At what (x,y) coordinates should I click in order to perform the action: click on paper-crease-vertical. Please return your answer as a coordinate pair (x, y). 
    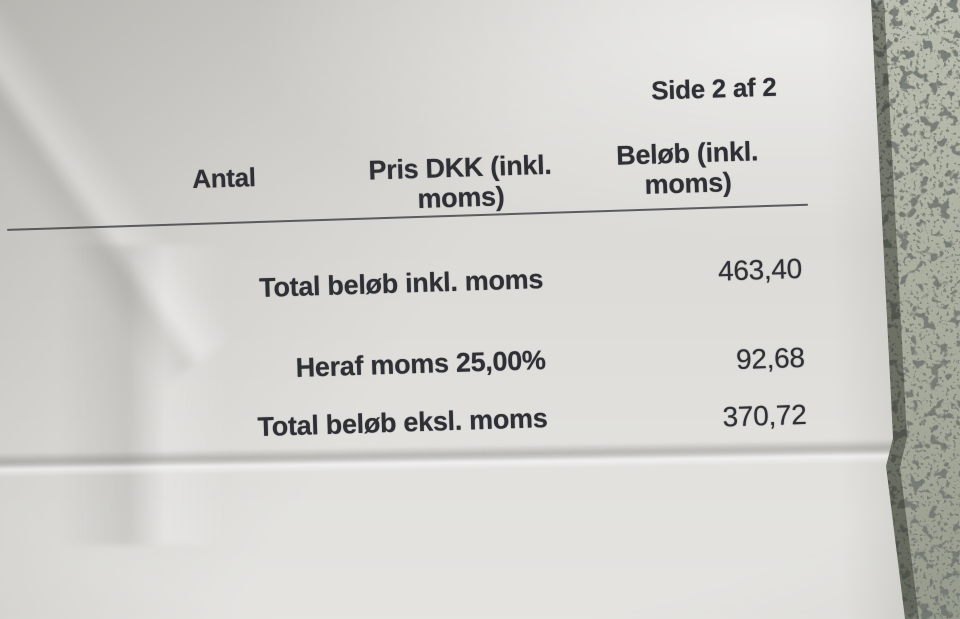
    Looking at the image, I should click on (145, 395).